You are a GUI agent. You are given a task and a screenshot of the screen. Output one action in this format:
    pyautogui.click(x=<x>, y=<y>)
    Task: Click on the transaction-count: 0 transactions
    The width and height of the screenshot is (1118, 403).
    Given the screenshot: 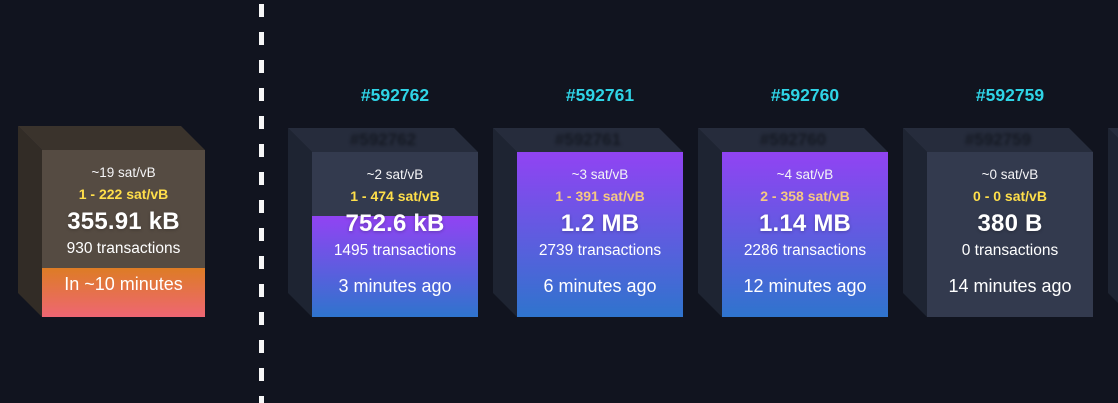 What is the action you would take?
    pyautogui.click(x=1010, y=250)
    